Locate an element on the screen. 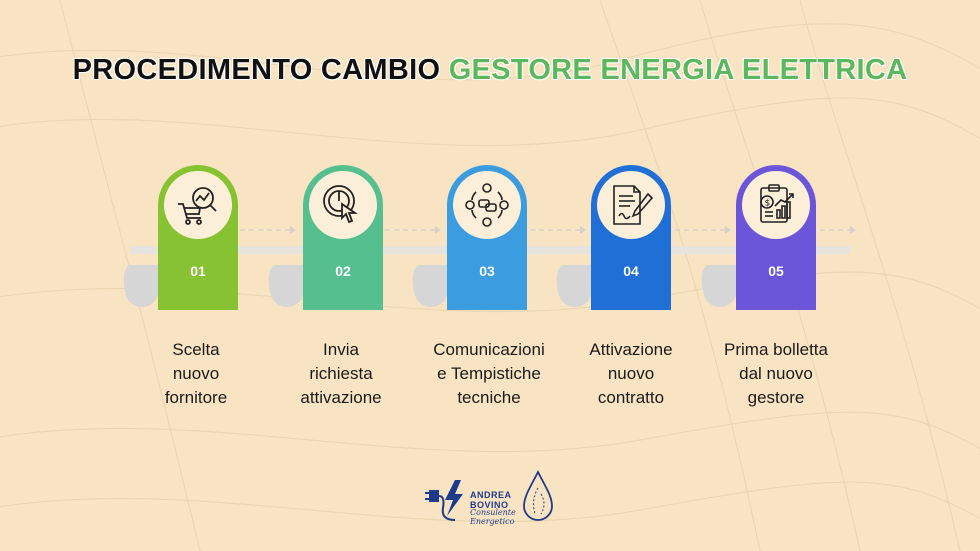  step-2: 02 is located at coordinates (341, 237).